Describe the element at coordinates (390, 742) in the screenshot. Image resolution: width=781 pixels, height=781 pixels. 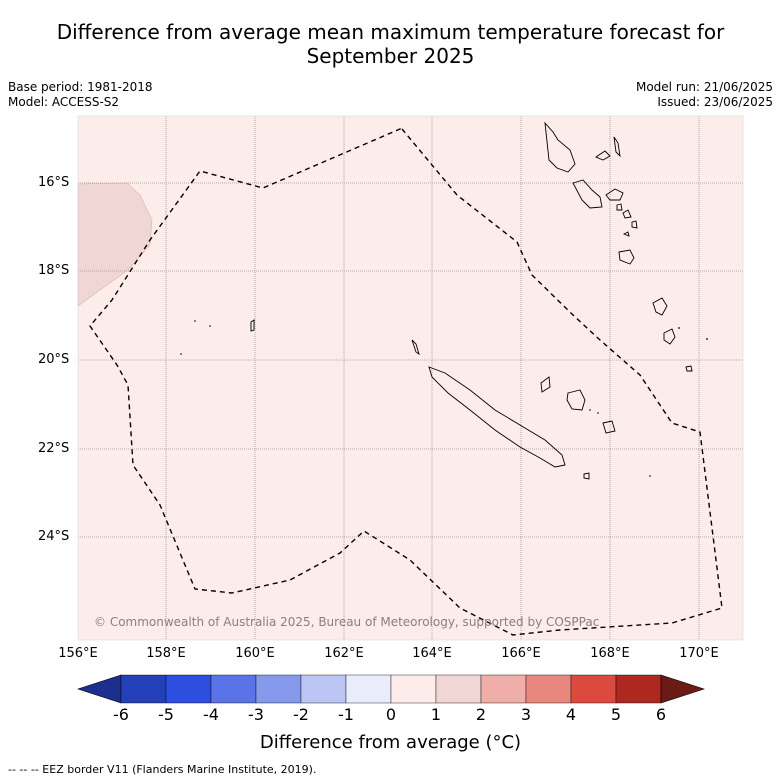
I see `colorbar-label: Difference from average (°C)` at that location.